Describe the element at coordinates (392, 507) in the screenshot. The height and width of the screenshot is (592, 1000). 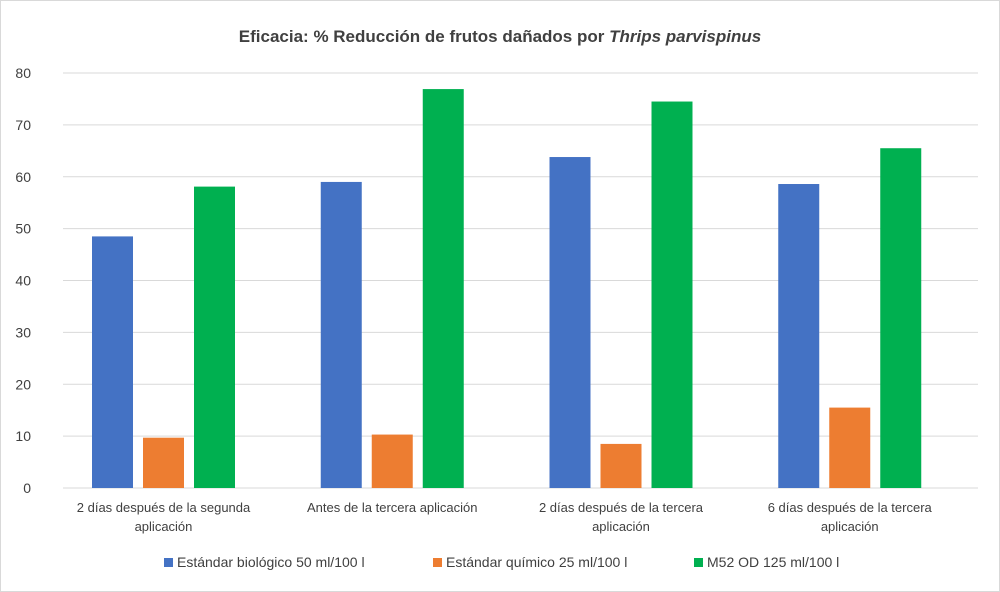
I see `x-category-label: Antes de la tercera aplicación` at that location.